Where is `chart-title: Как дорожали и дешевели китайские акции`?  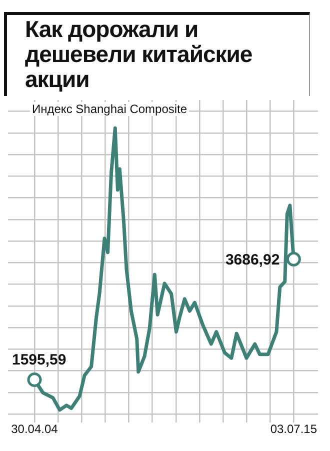
chart-title: Как дорожали и дешевели китайские акции is located at coordinates (139, 54).